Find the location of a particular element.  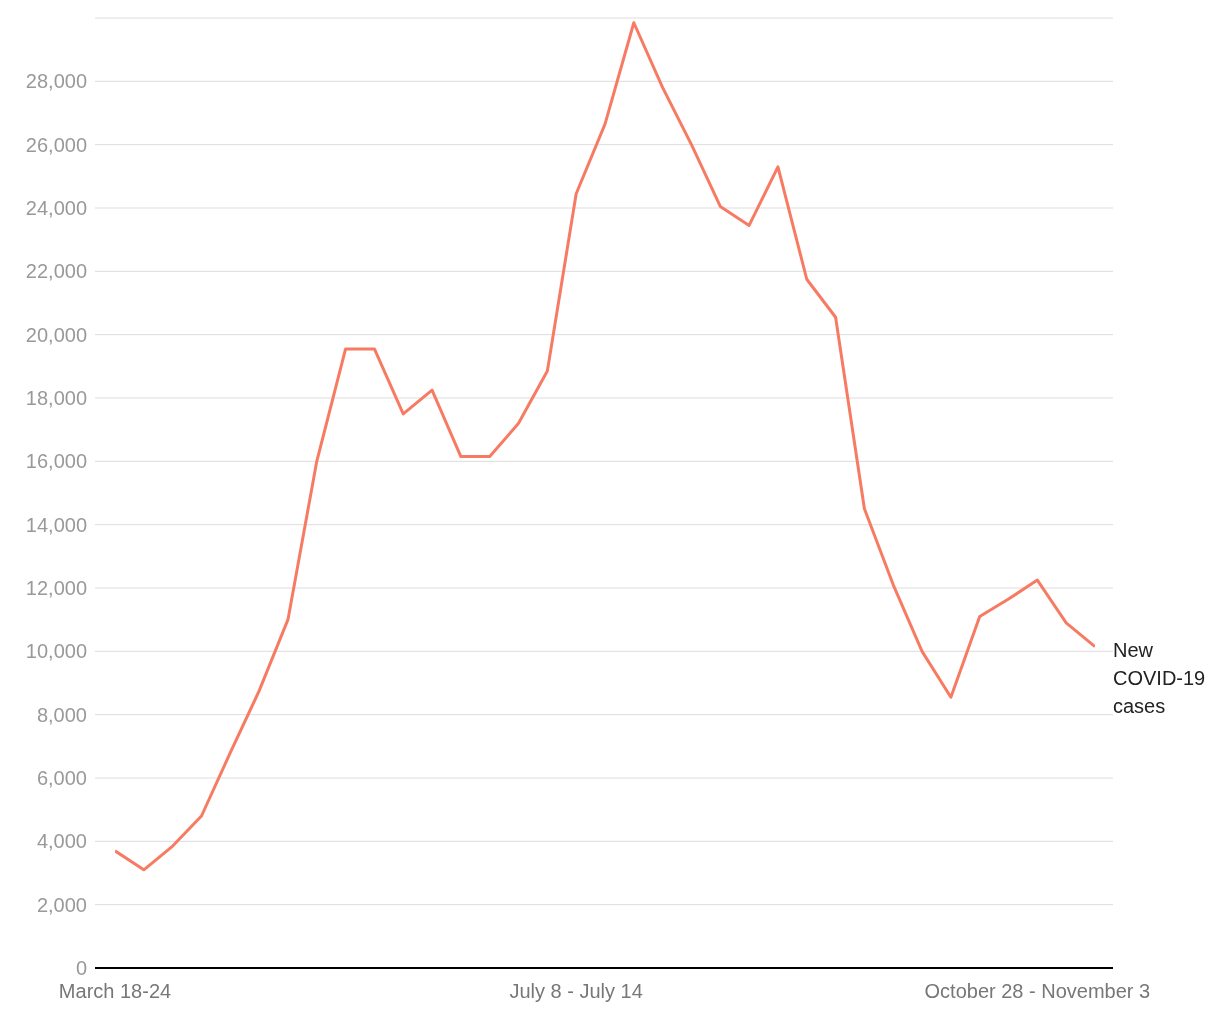

x-tick-label: October 28 - November 3 is located at coordinates (1037, 991).